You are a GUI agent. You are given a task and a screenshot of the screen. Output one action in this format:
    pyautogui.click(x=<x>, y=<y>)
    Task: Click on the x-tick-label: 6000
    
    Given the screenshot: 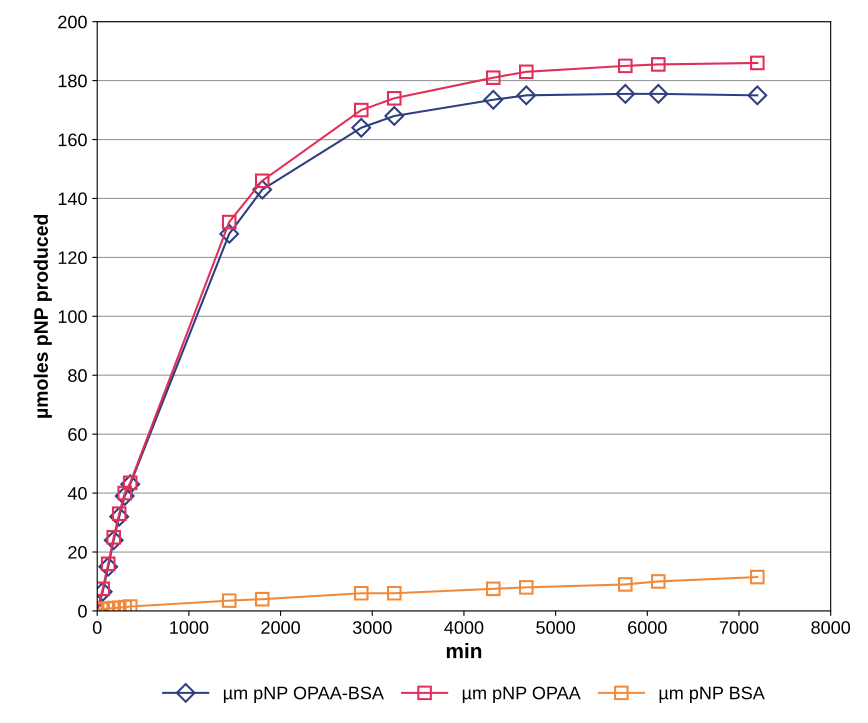 What is the action you would take?
    pyautogui.click(x=647, y=627)
    